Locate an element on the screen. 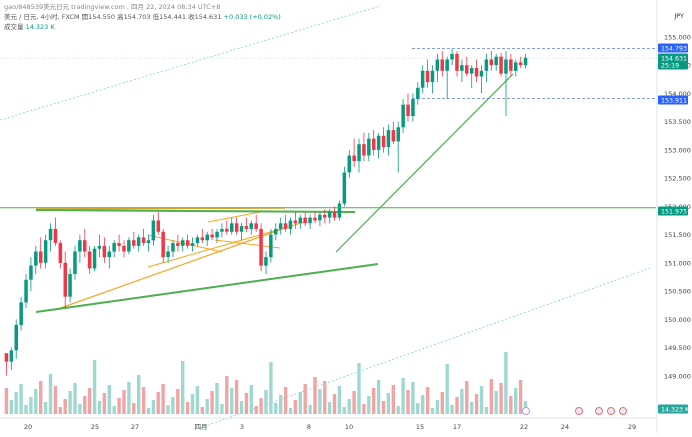  trendline-green-rising is located at coordinates (424, 163).